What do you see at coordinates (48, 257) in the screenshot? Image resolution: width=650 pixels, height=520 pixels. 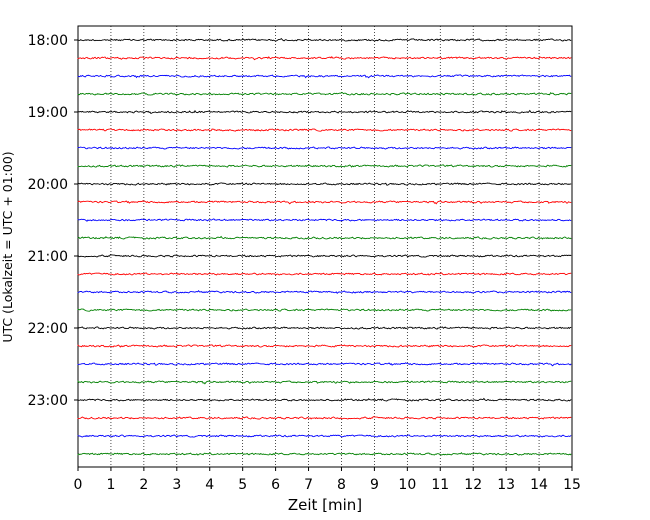 I see `y-tick-label: 21:00` at bounding box center [48, 257].